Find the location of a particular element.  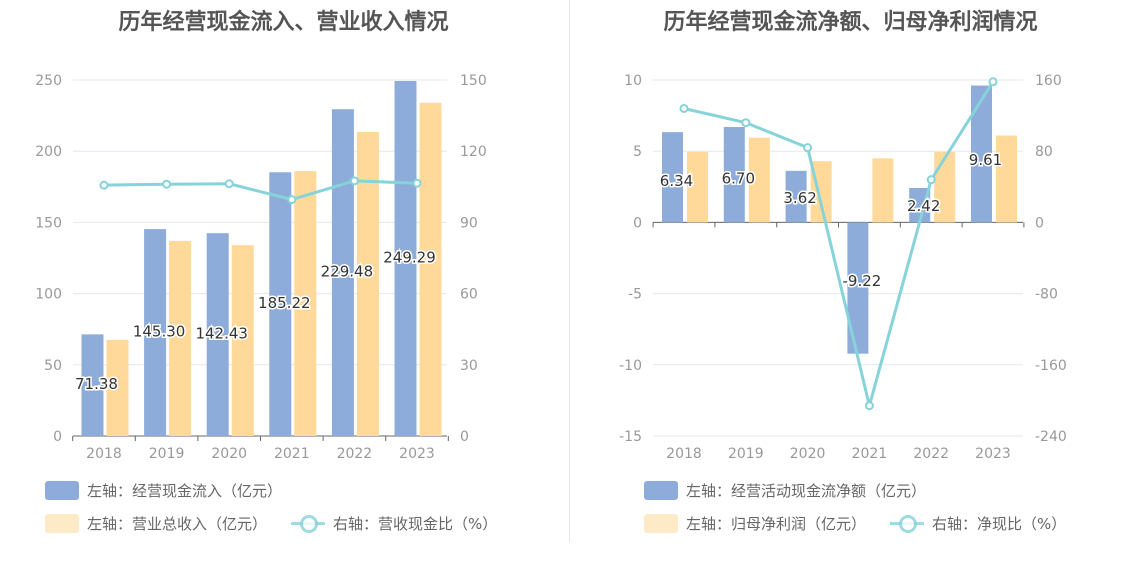

x-axis-tick-label: 2023 is located at coordinates (993, 454).